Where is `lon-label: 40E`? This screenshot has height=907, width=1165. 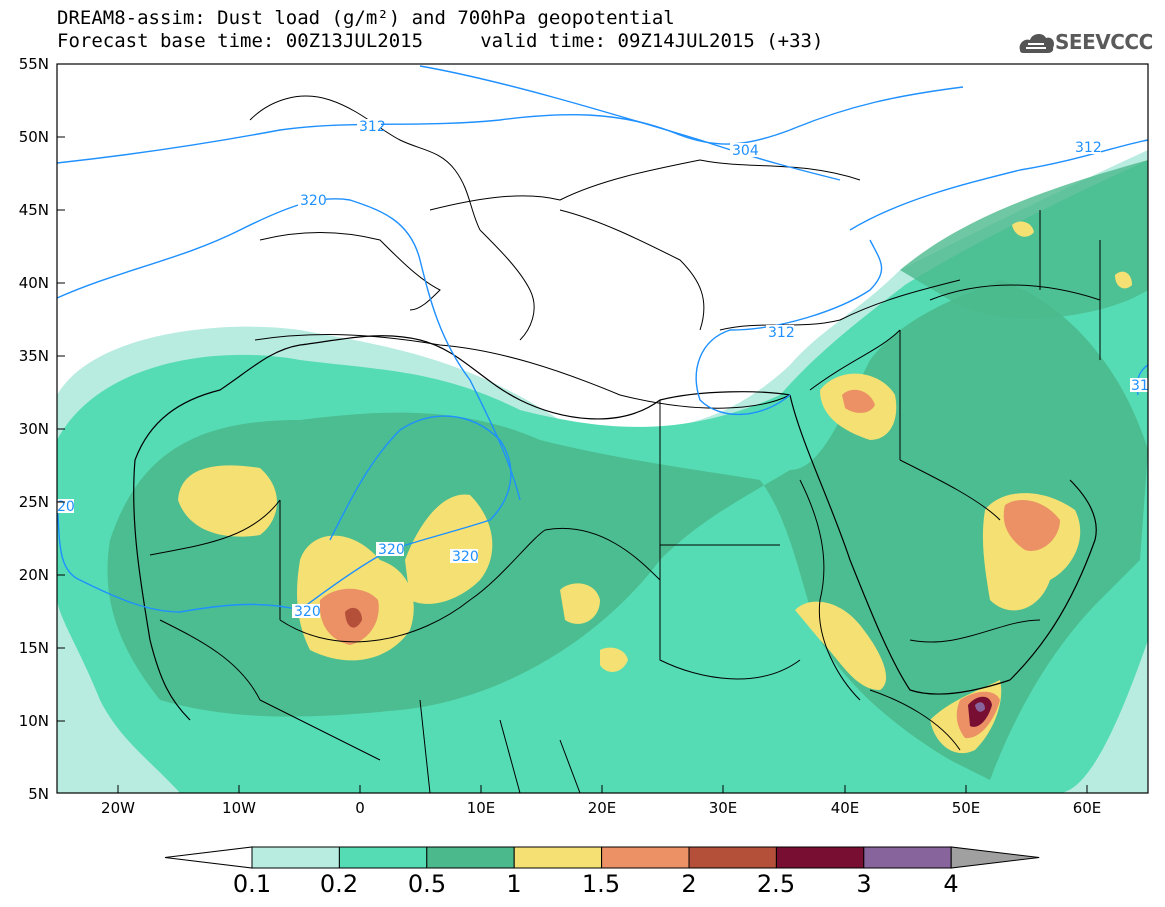
lon-label: 40E is located at coordinates (845, 808).